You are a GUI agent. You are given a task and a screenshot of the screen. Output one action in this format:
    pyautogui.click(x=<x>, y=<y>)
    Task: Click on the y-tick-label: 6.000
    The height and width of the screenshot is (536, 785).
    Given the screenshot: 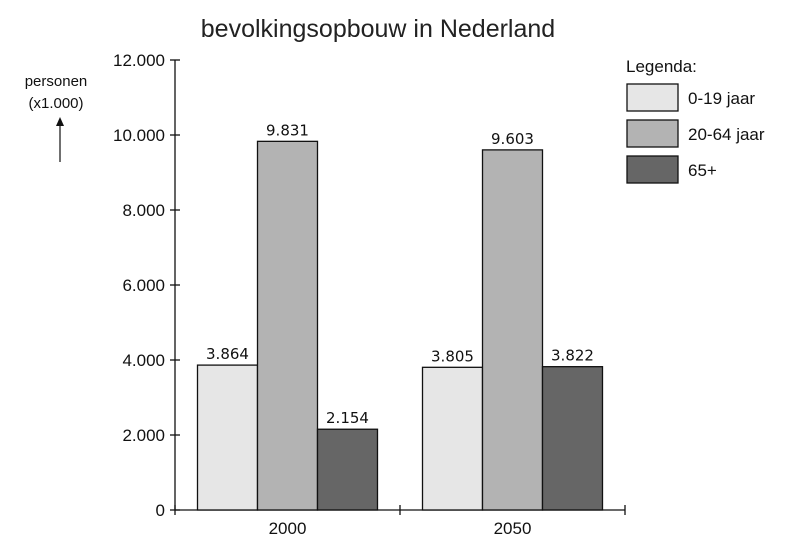 What is the action you would take?
    pyautogui.click(x=143, y=285)
    